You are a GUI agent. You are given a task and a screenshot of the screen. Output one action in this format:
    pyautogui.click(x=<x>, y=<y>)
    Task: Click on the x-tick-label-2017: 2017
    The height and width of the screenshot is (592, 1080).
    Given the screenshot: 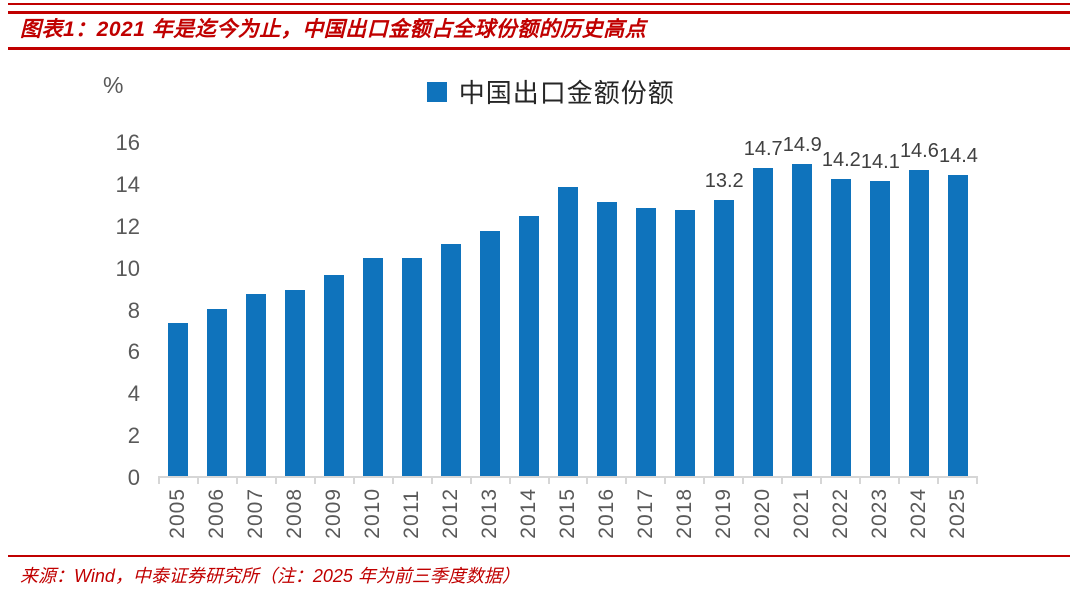 What is the action you would take?
    pyautogui.click(x=646, y=513)
    